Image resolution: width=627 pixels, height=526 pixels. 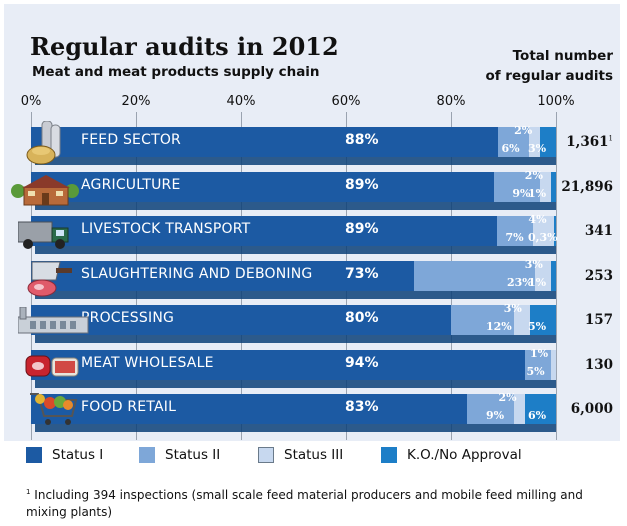 I want to click on category-label: PROCESSING, so click(x=128, y=318).